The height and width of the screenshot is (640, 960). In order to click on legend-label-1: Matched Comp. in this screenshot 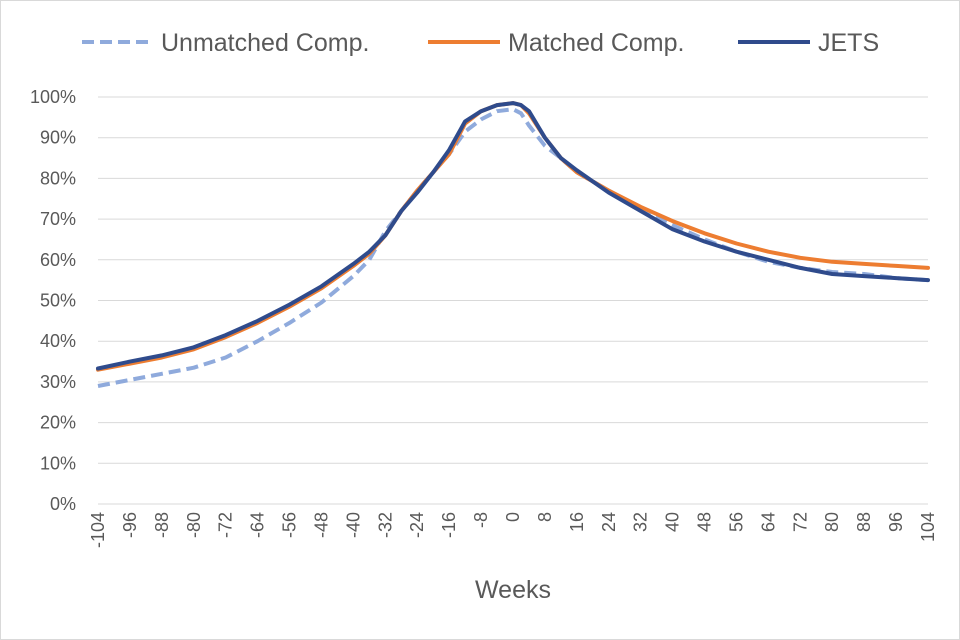, I will do `click(596, 43)`.